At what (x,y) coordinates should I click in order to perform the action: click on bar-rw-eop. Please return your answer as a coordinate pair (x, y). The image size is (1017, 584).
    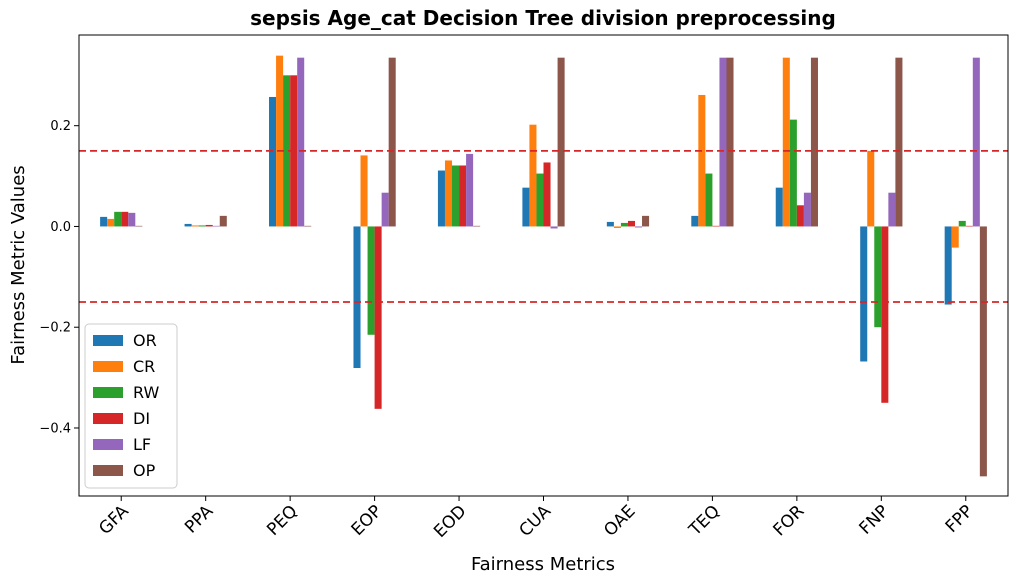
    Looking at the image, I should click on (371, 280).